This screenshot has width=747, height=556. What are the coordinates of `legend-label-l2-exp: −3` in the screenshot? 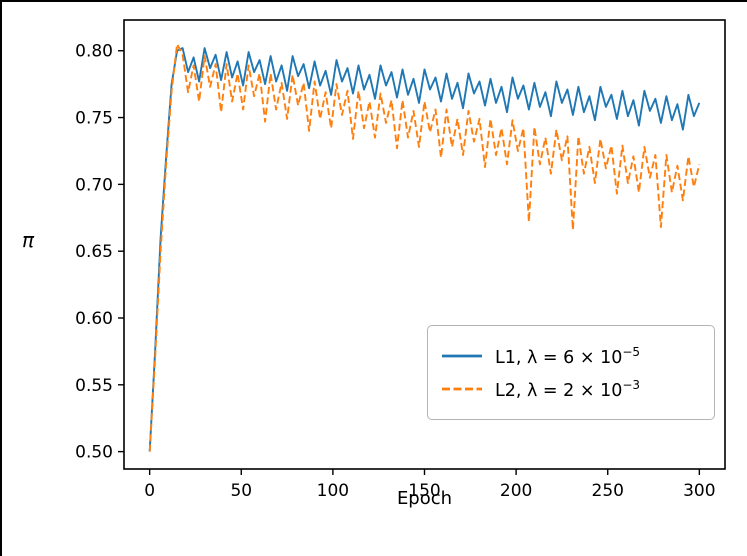 It's located at (631, 384).